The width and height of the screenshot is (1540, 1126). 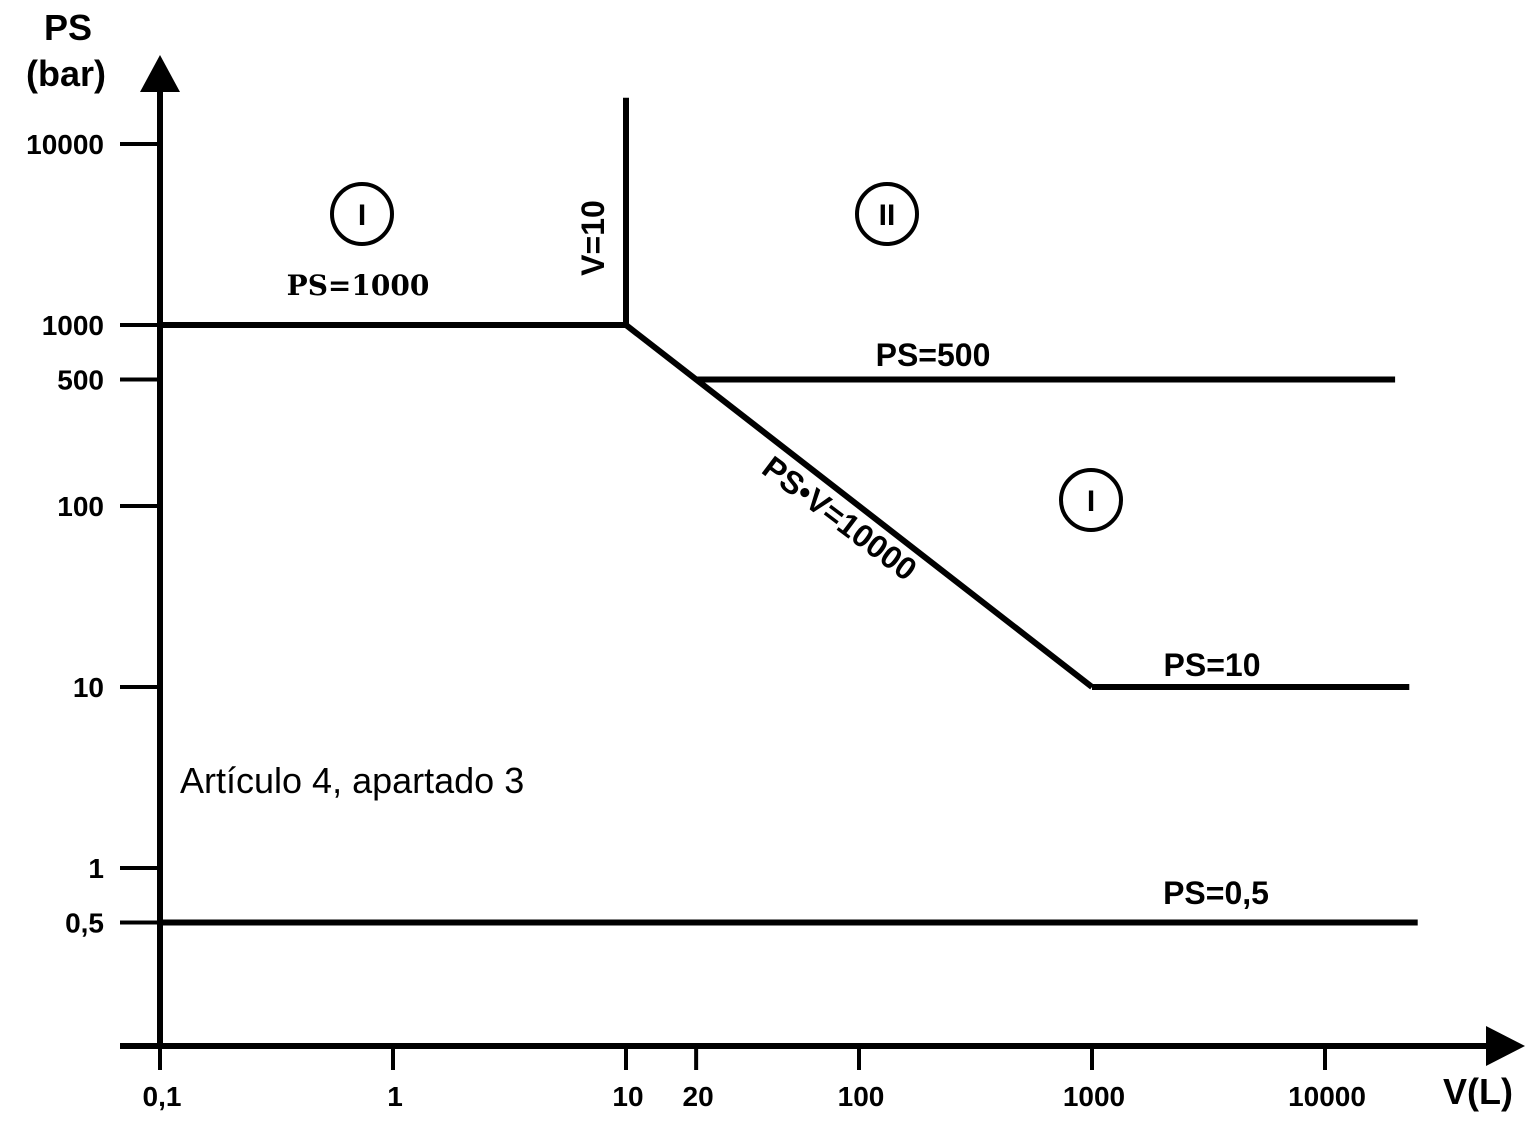 What do you see at coordinates (68, 27) in the screenshot?
I see `y-axis-title: PS` at bounding box center [68, 27].